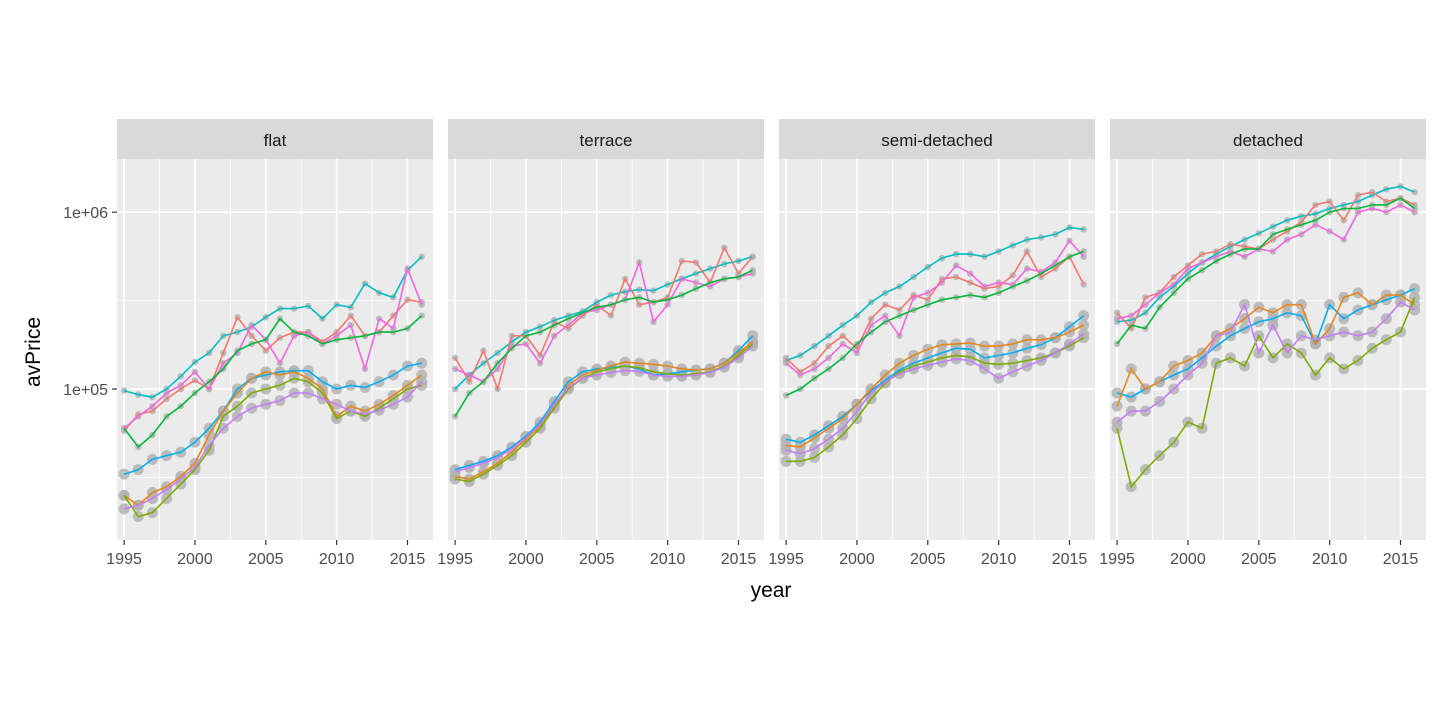 This screenshot has width=1440, height=720. I want to click on y-axis: 1e+05 1e+06, so click(90, 302).